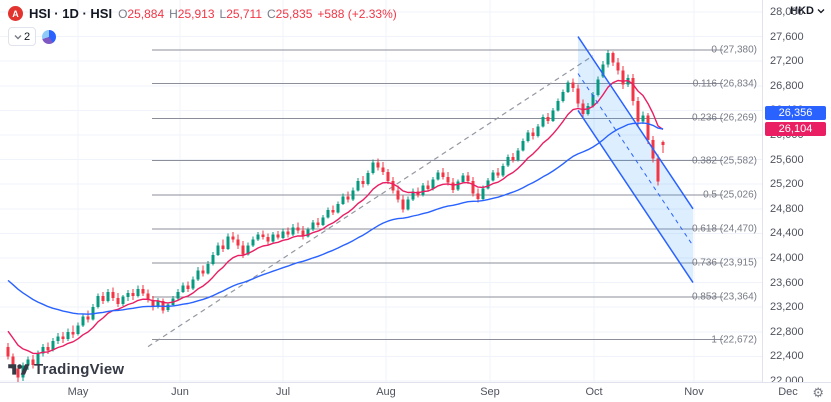 The image size is (831, 402). I want to click on time-axis-label: Nov, so click(694, 392).